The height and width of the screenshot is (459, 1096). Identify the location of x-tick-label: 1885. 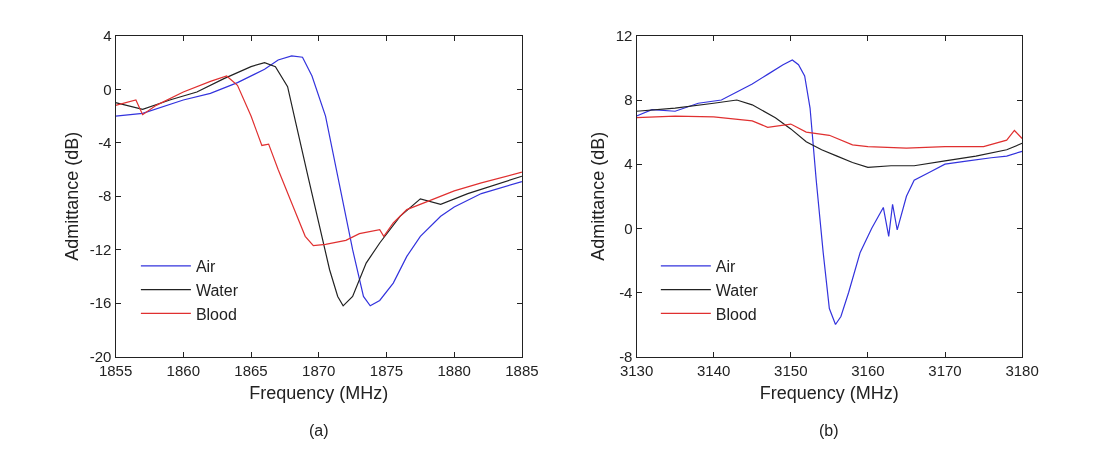
(522, 370).